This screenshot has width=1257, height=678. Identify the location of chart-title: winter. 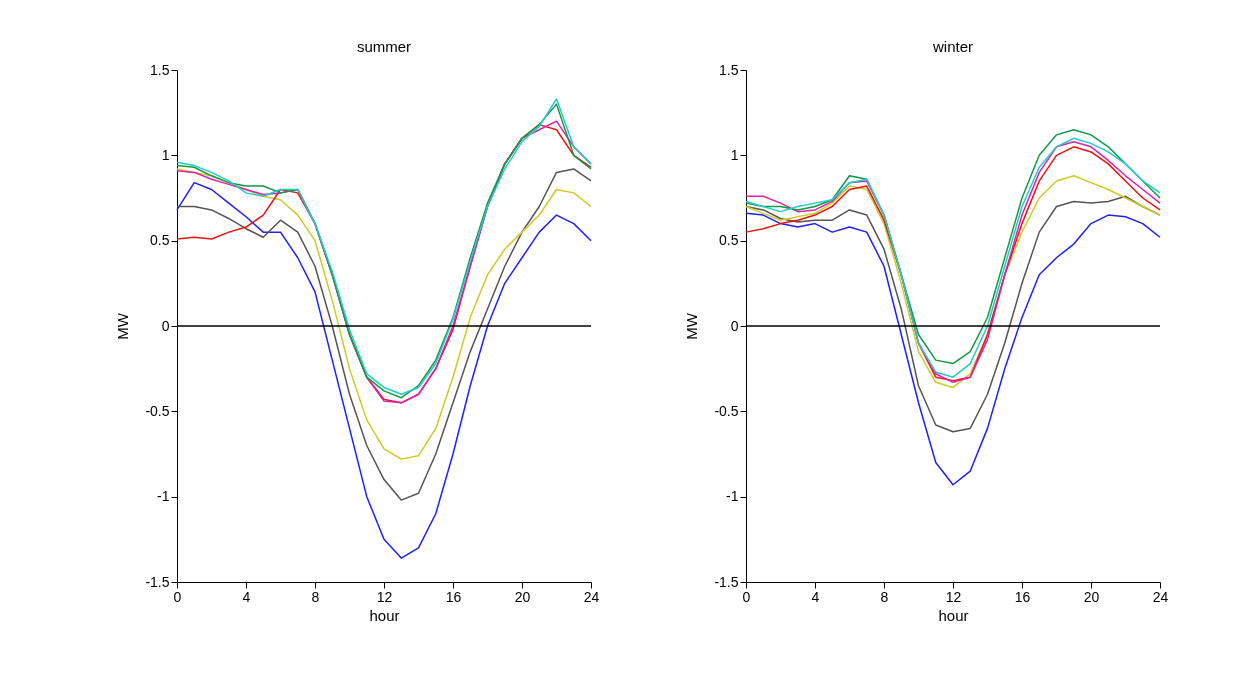
(952, 46).